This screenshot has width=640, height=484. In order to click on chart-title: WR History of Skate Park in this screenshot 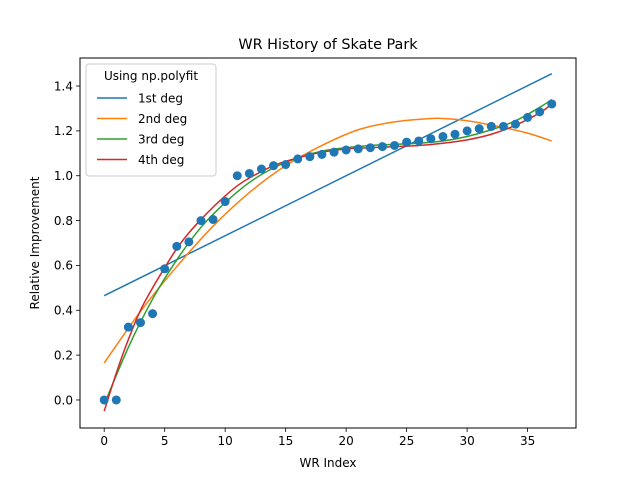, I will do `click(328, 45)`.